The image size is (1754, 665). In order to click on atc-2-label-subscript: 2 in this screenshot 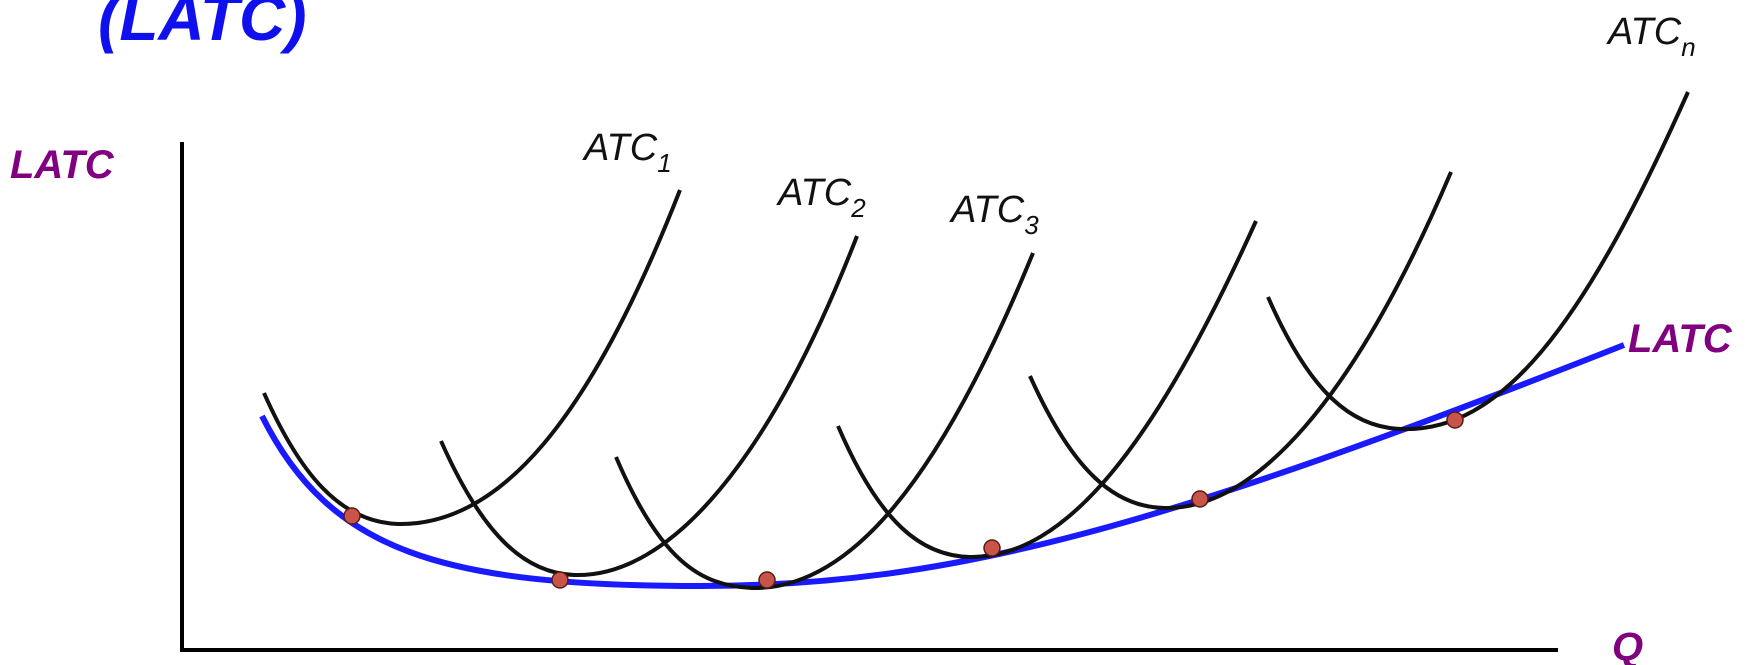, I will do `click(858, 208)`.